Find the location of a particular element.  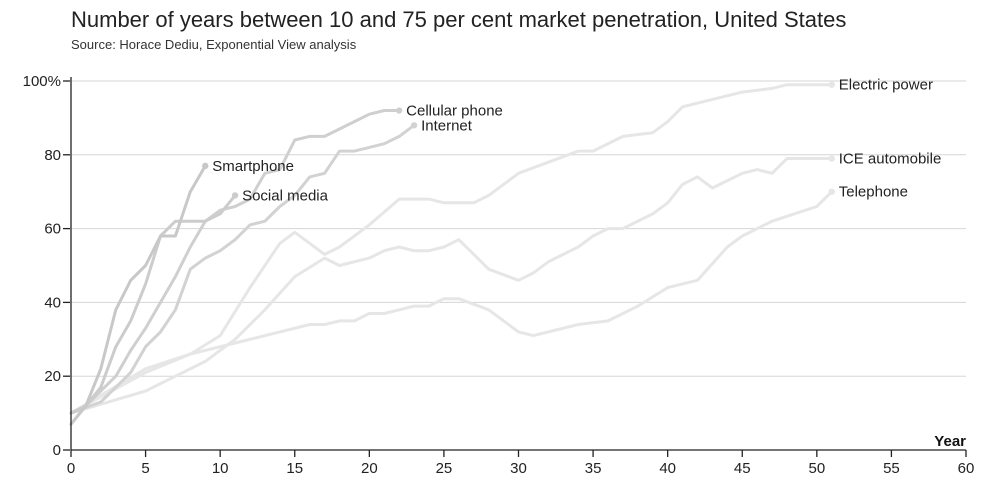

series-label-electric-power: Electric power is located at coordinates (886, 85).